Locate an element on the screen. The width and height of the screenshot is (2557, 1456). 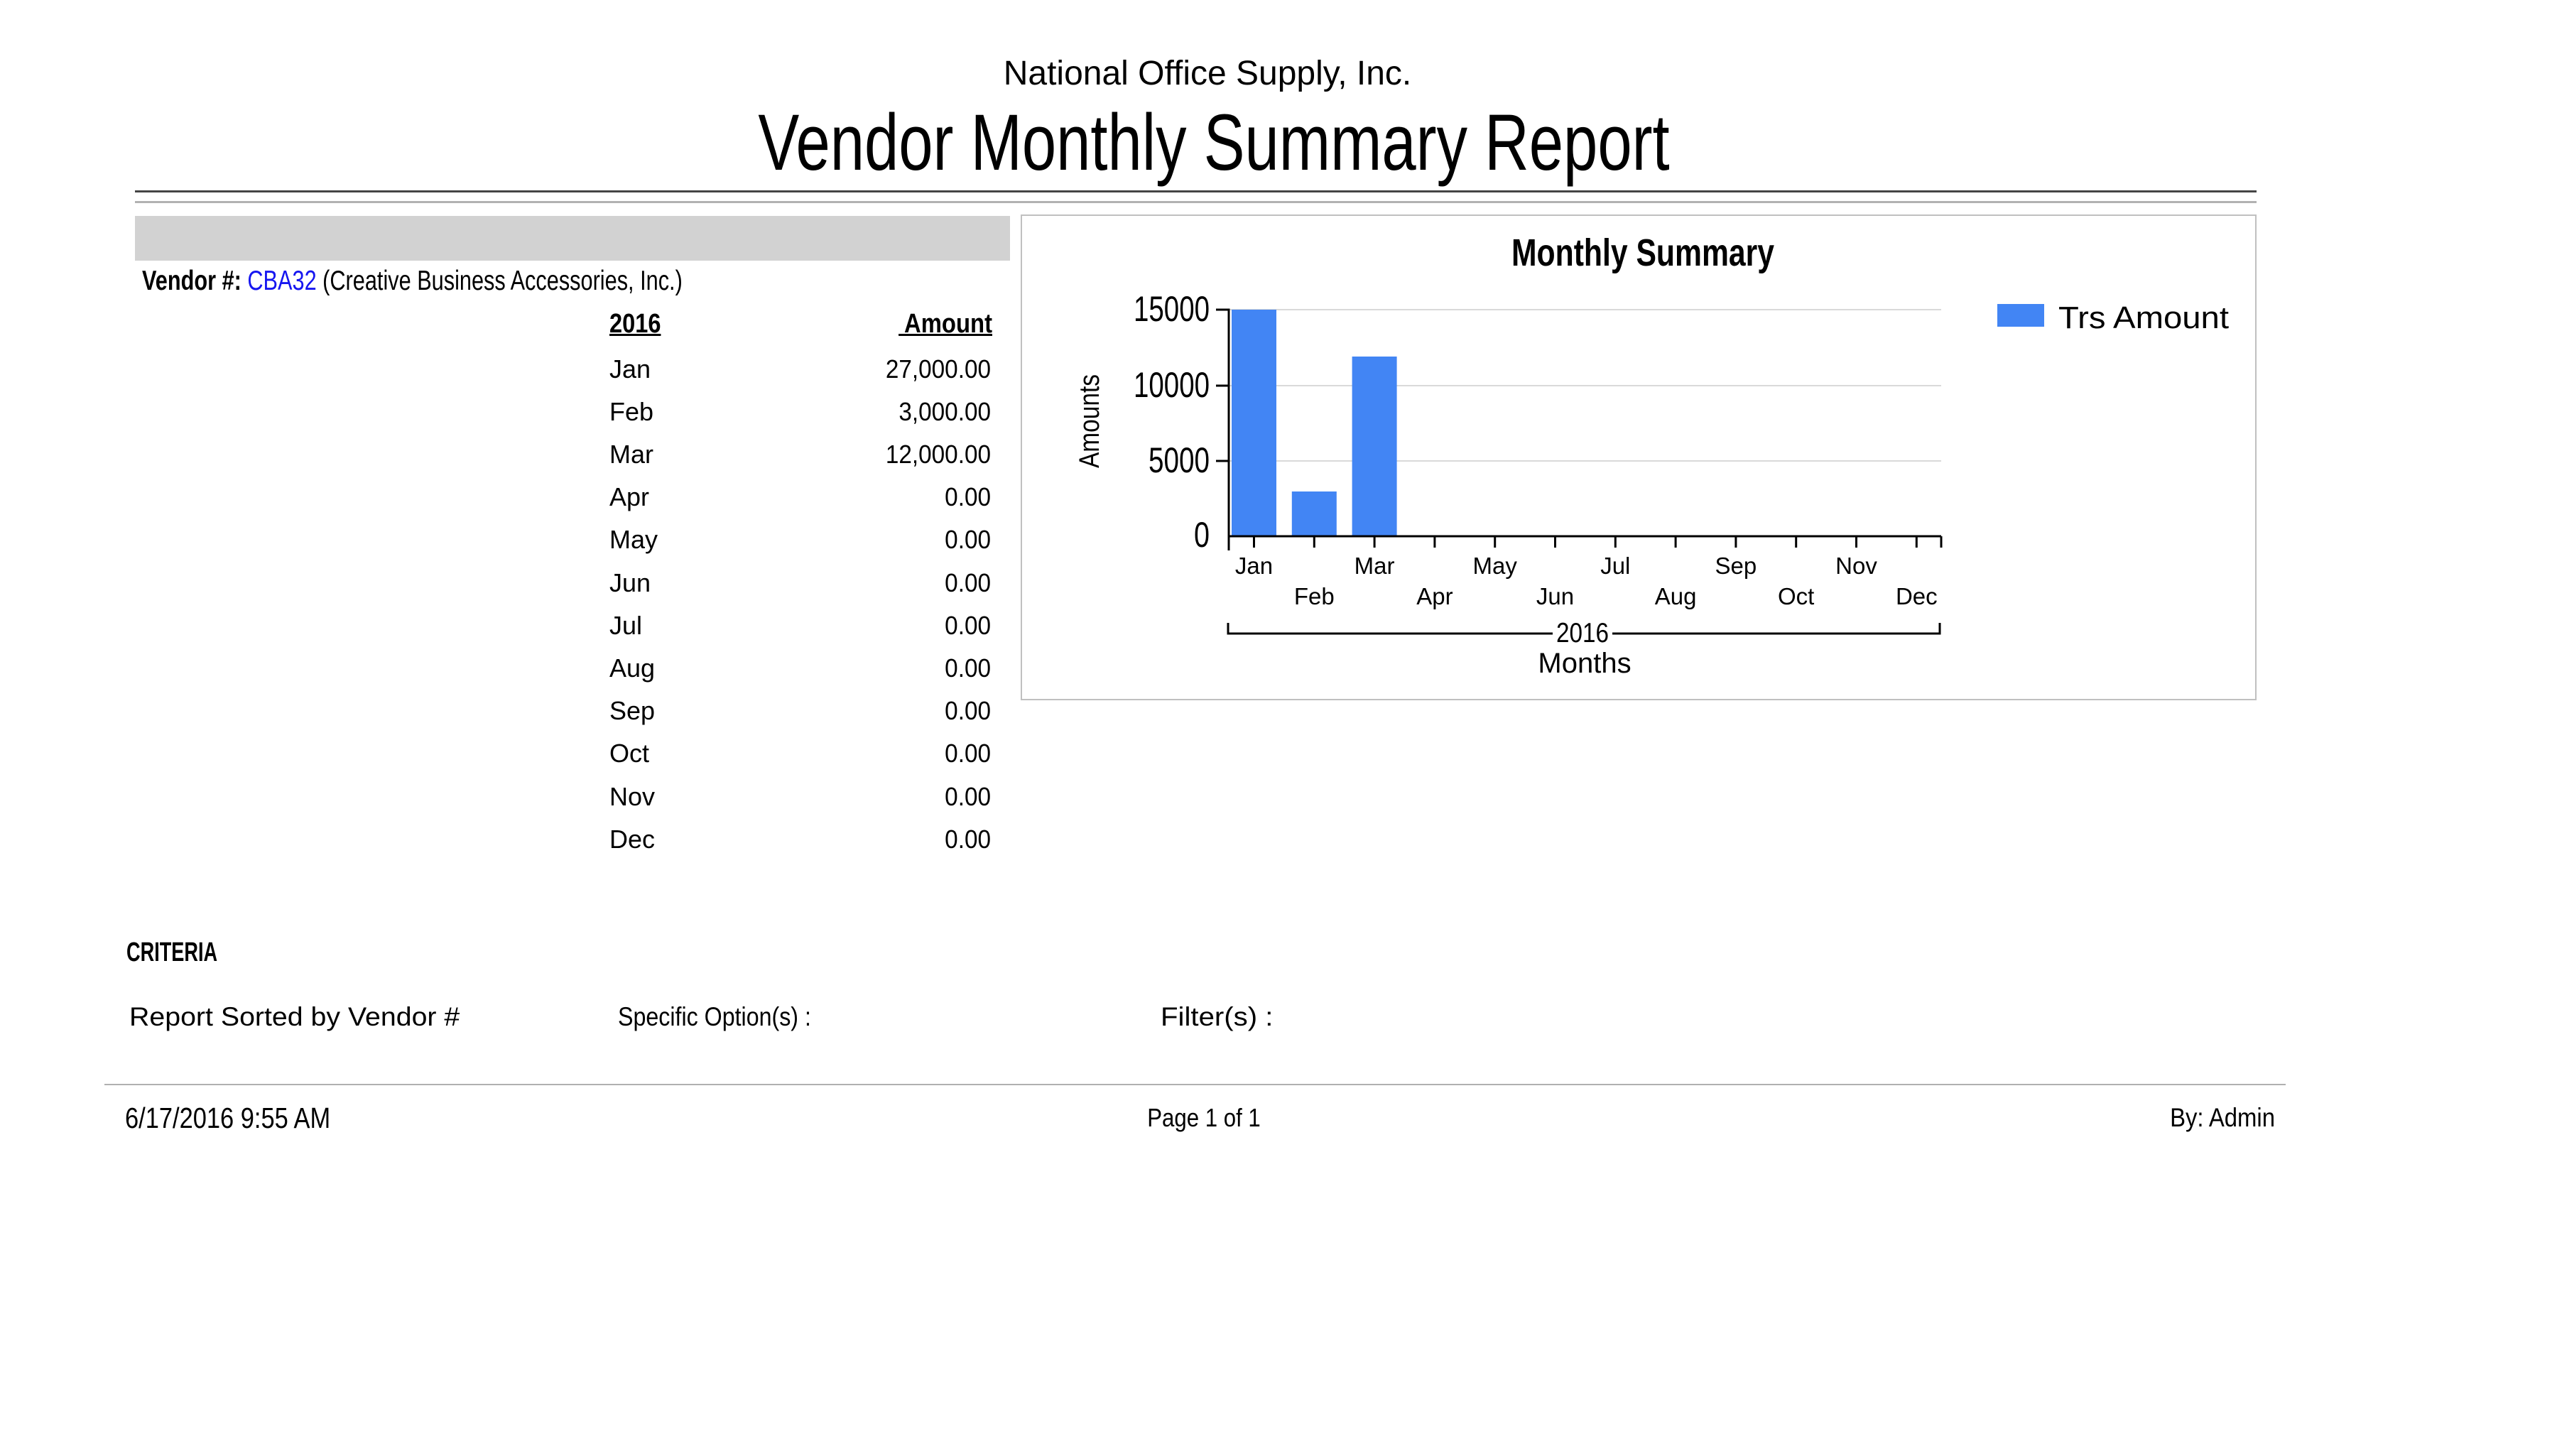
svg-text: 10000 is located at coordinates (1172, 385).